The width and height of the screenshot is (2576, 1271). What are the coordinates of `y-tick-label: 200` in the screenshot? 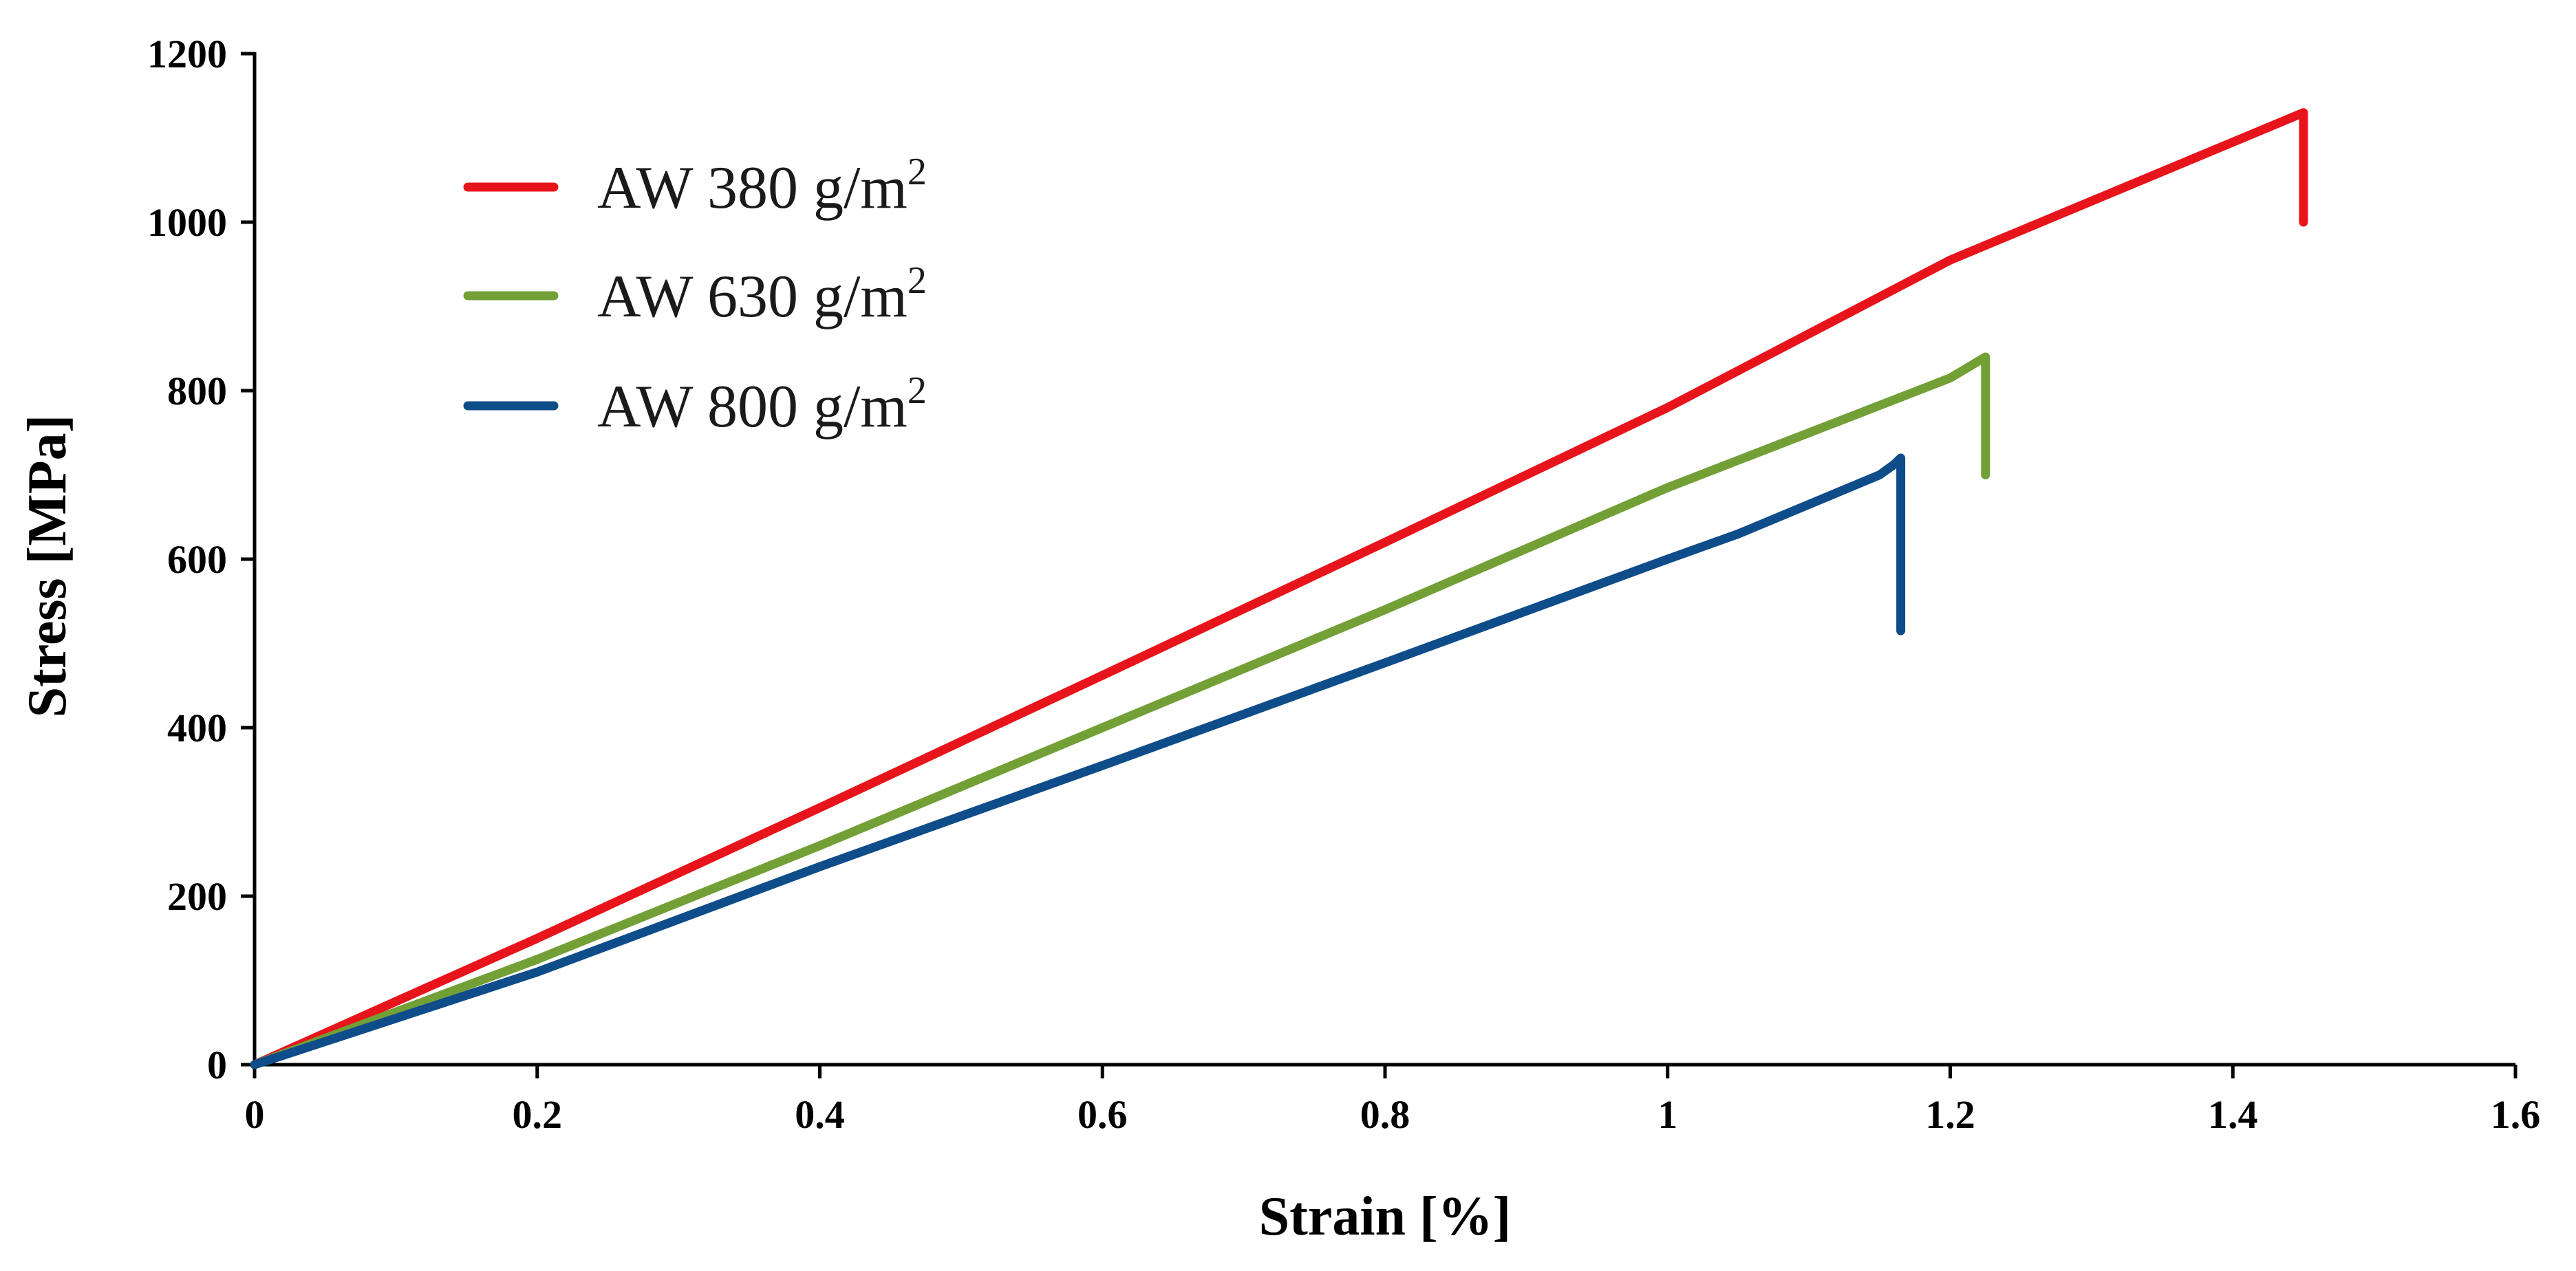 It's located at (197, 897).